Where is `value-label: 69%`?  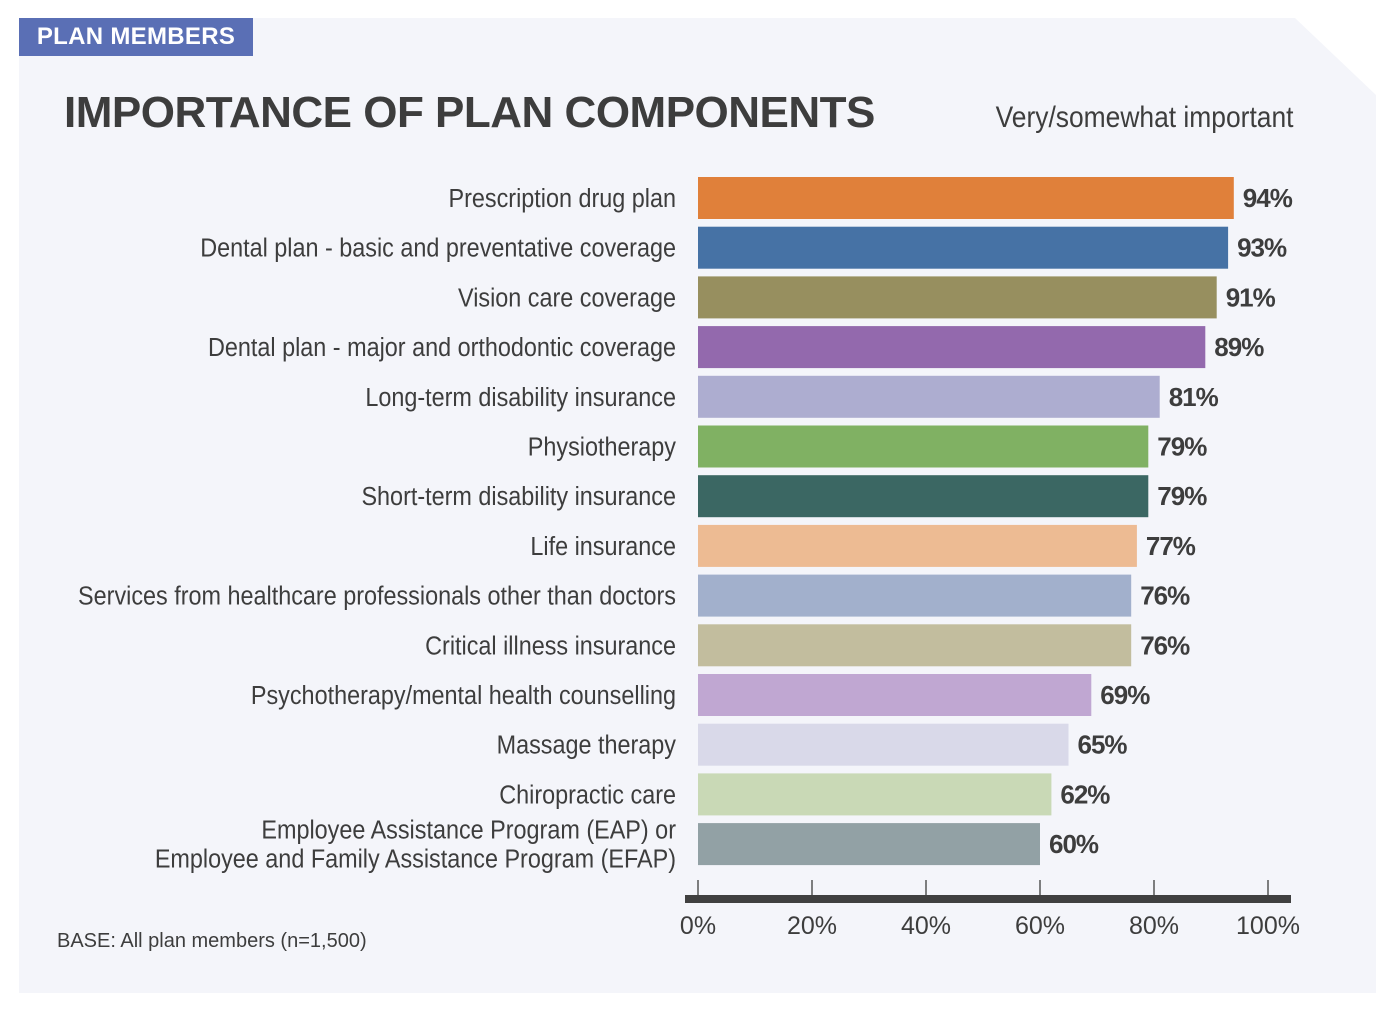
value-label: 69% is located at coordinates (1125, 695).